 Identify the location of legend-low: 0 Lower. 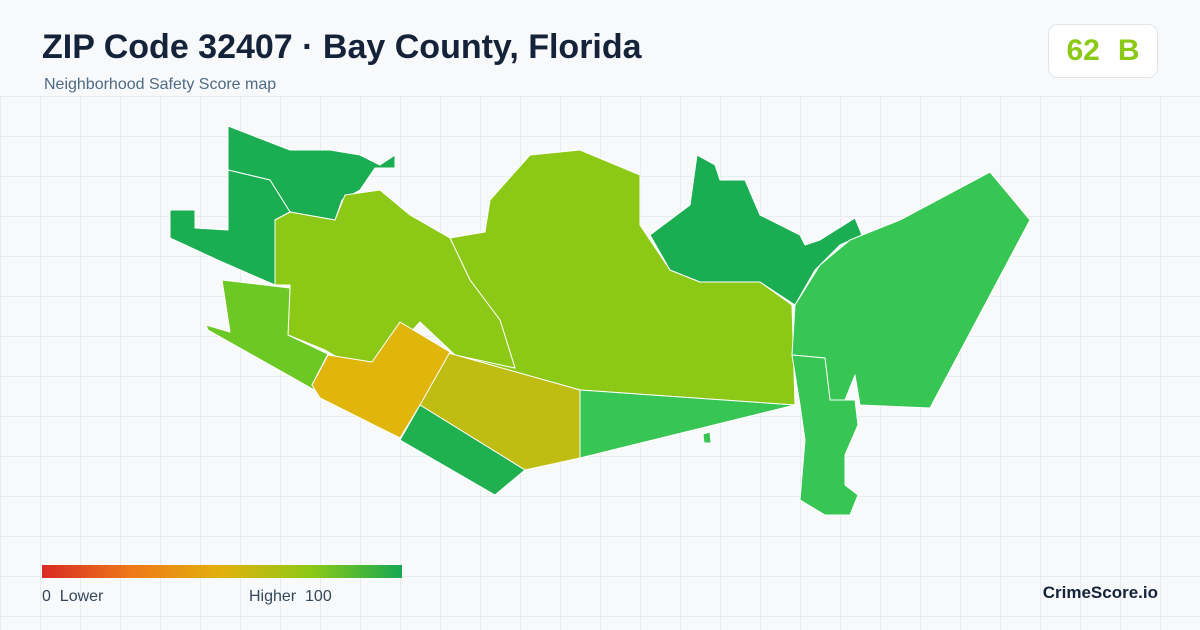
(72, 597).